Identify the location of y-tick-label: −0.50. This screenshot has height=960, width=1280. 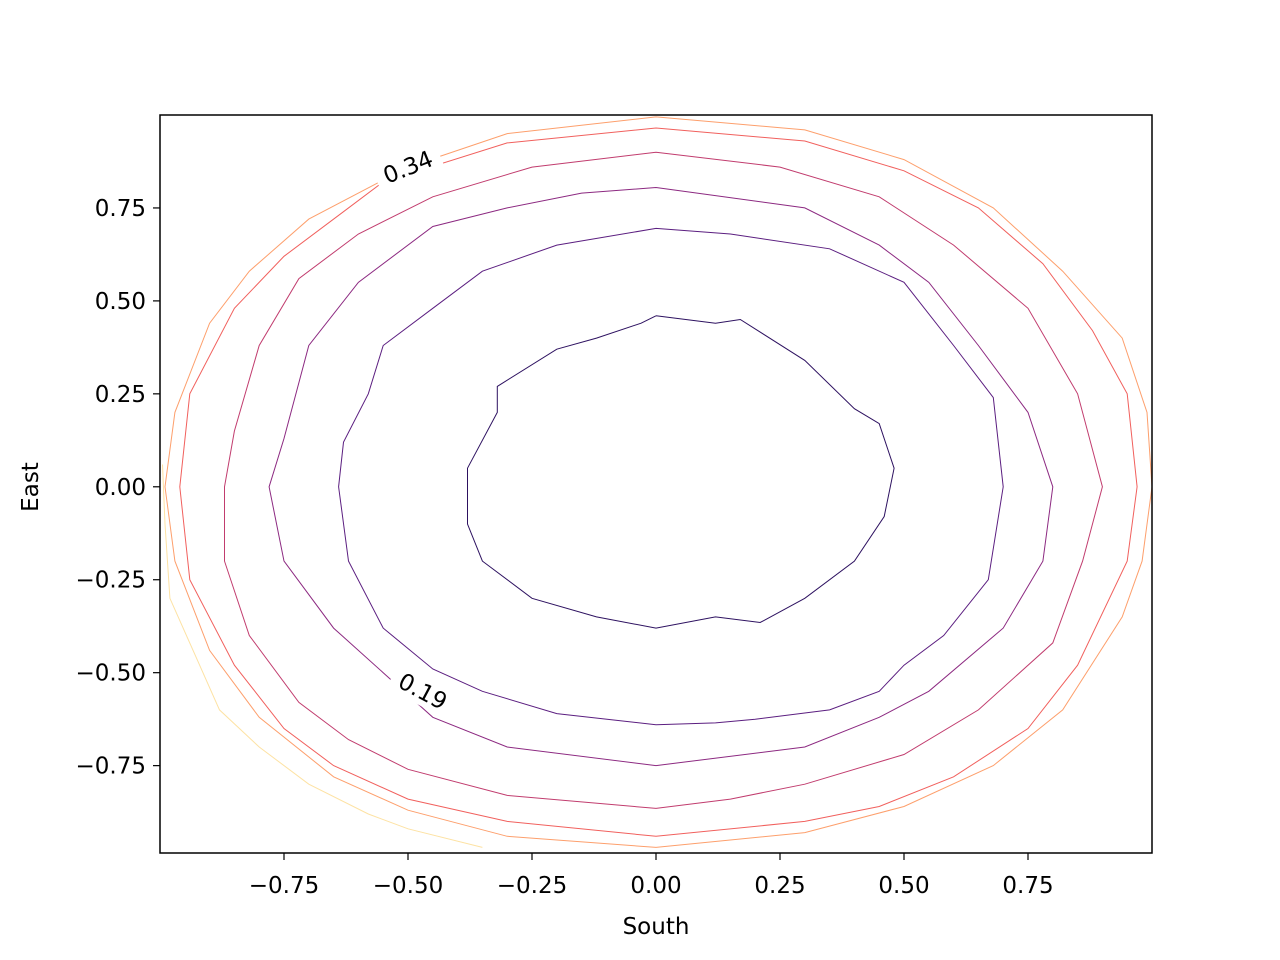
(111, 674).